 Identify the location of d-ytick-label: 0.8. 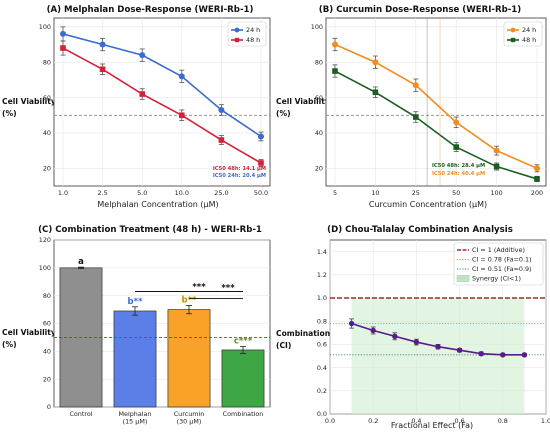
(322, 321).